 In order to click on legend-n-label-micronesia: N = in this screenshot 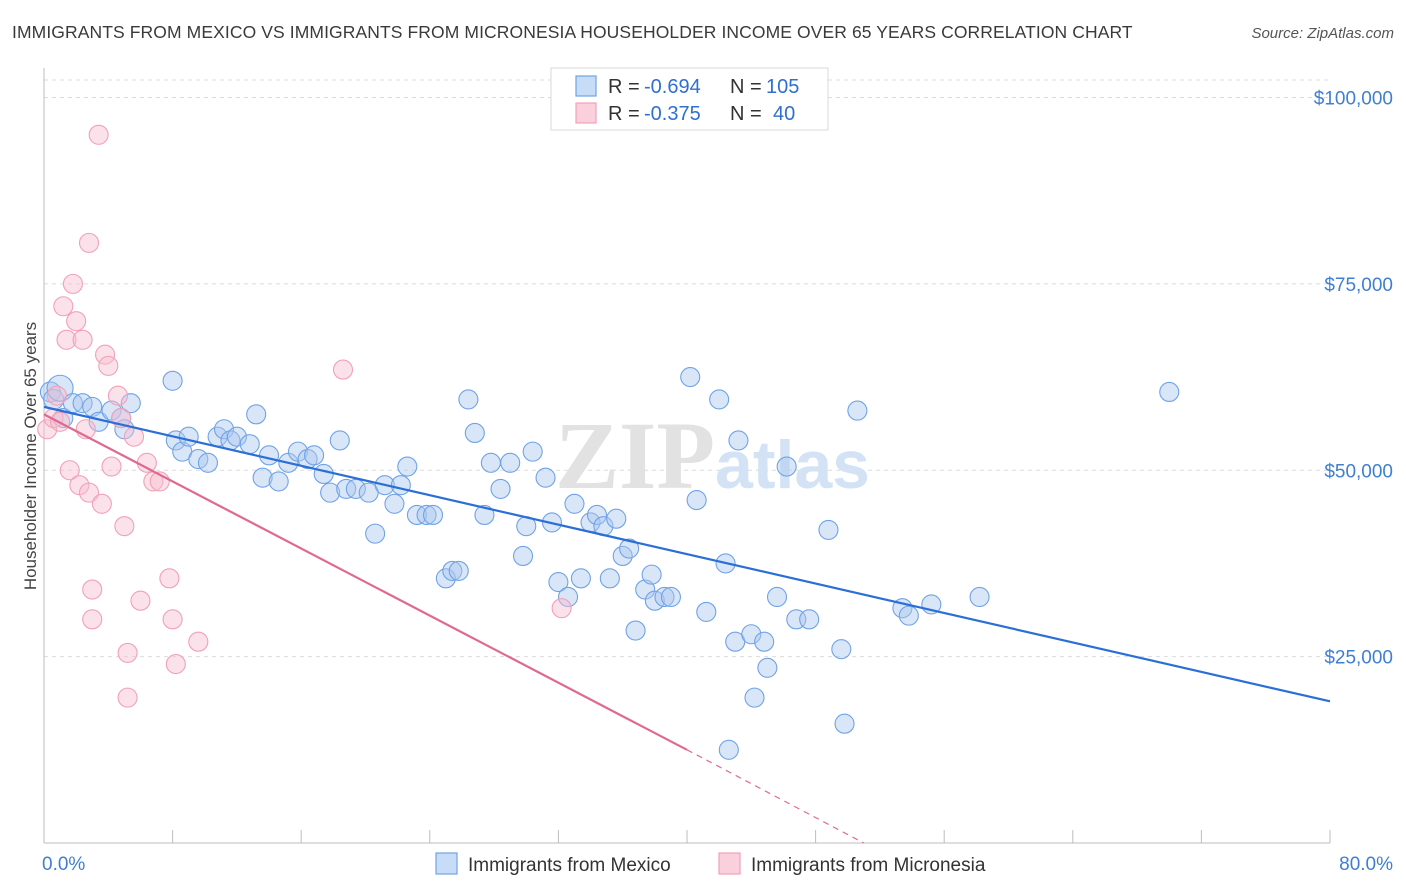, I will do `click(746, 114)`.